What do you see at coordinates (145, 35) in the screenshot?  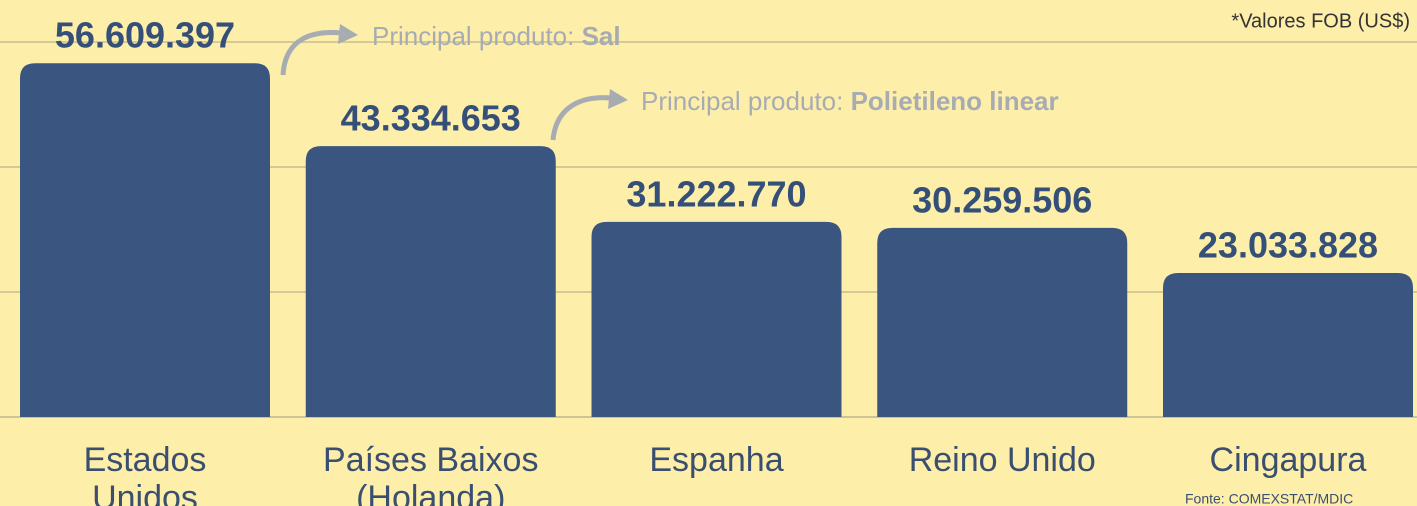 I see `value-label: 56.609.397` at bounding box center [145, 35].